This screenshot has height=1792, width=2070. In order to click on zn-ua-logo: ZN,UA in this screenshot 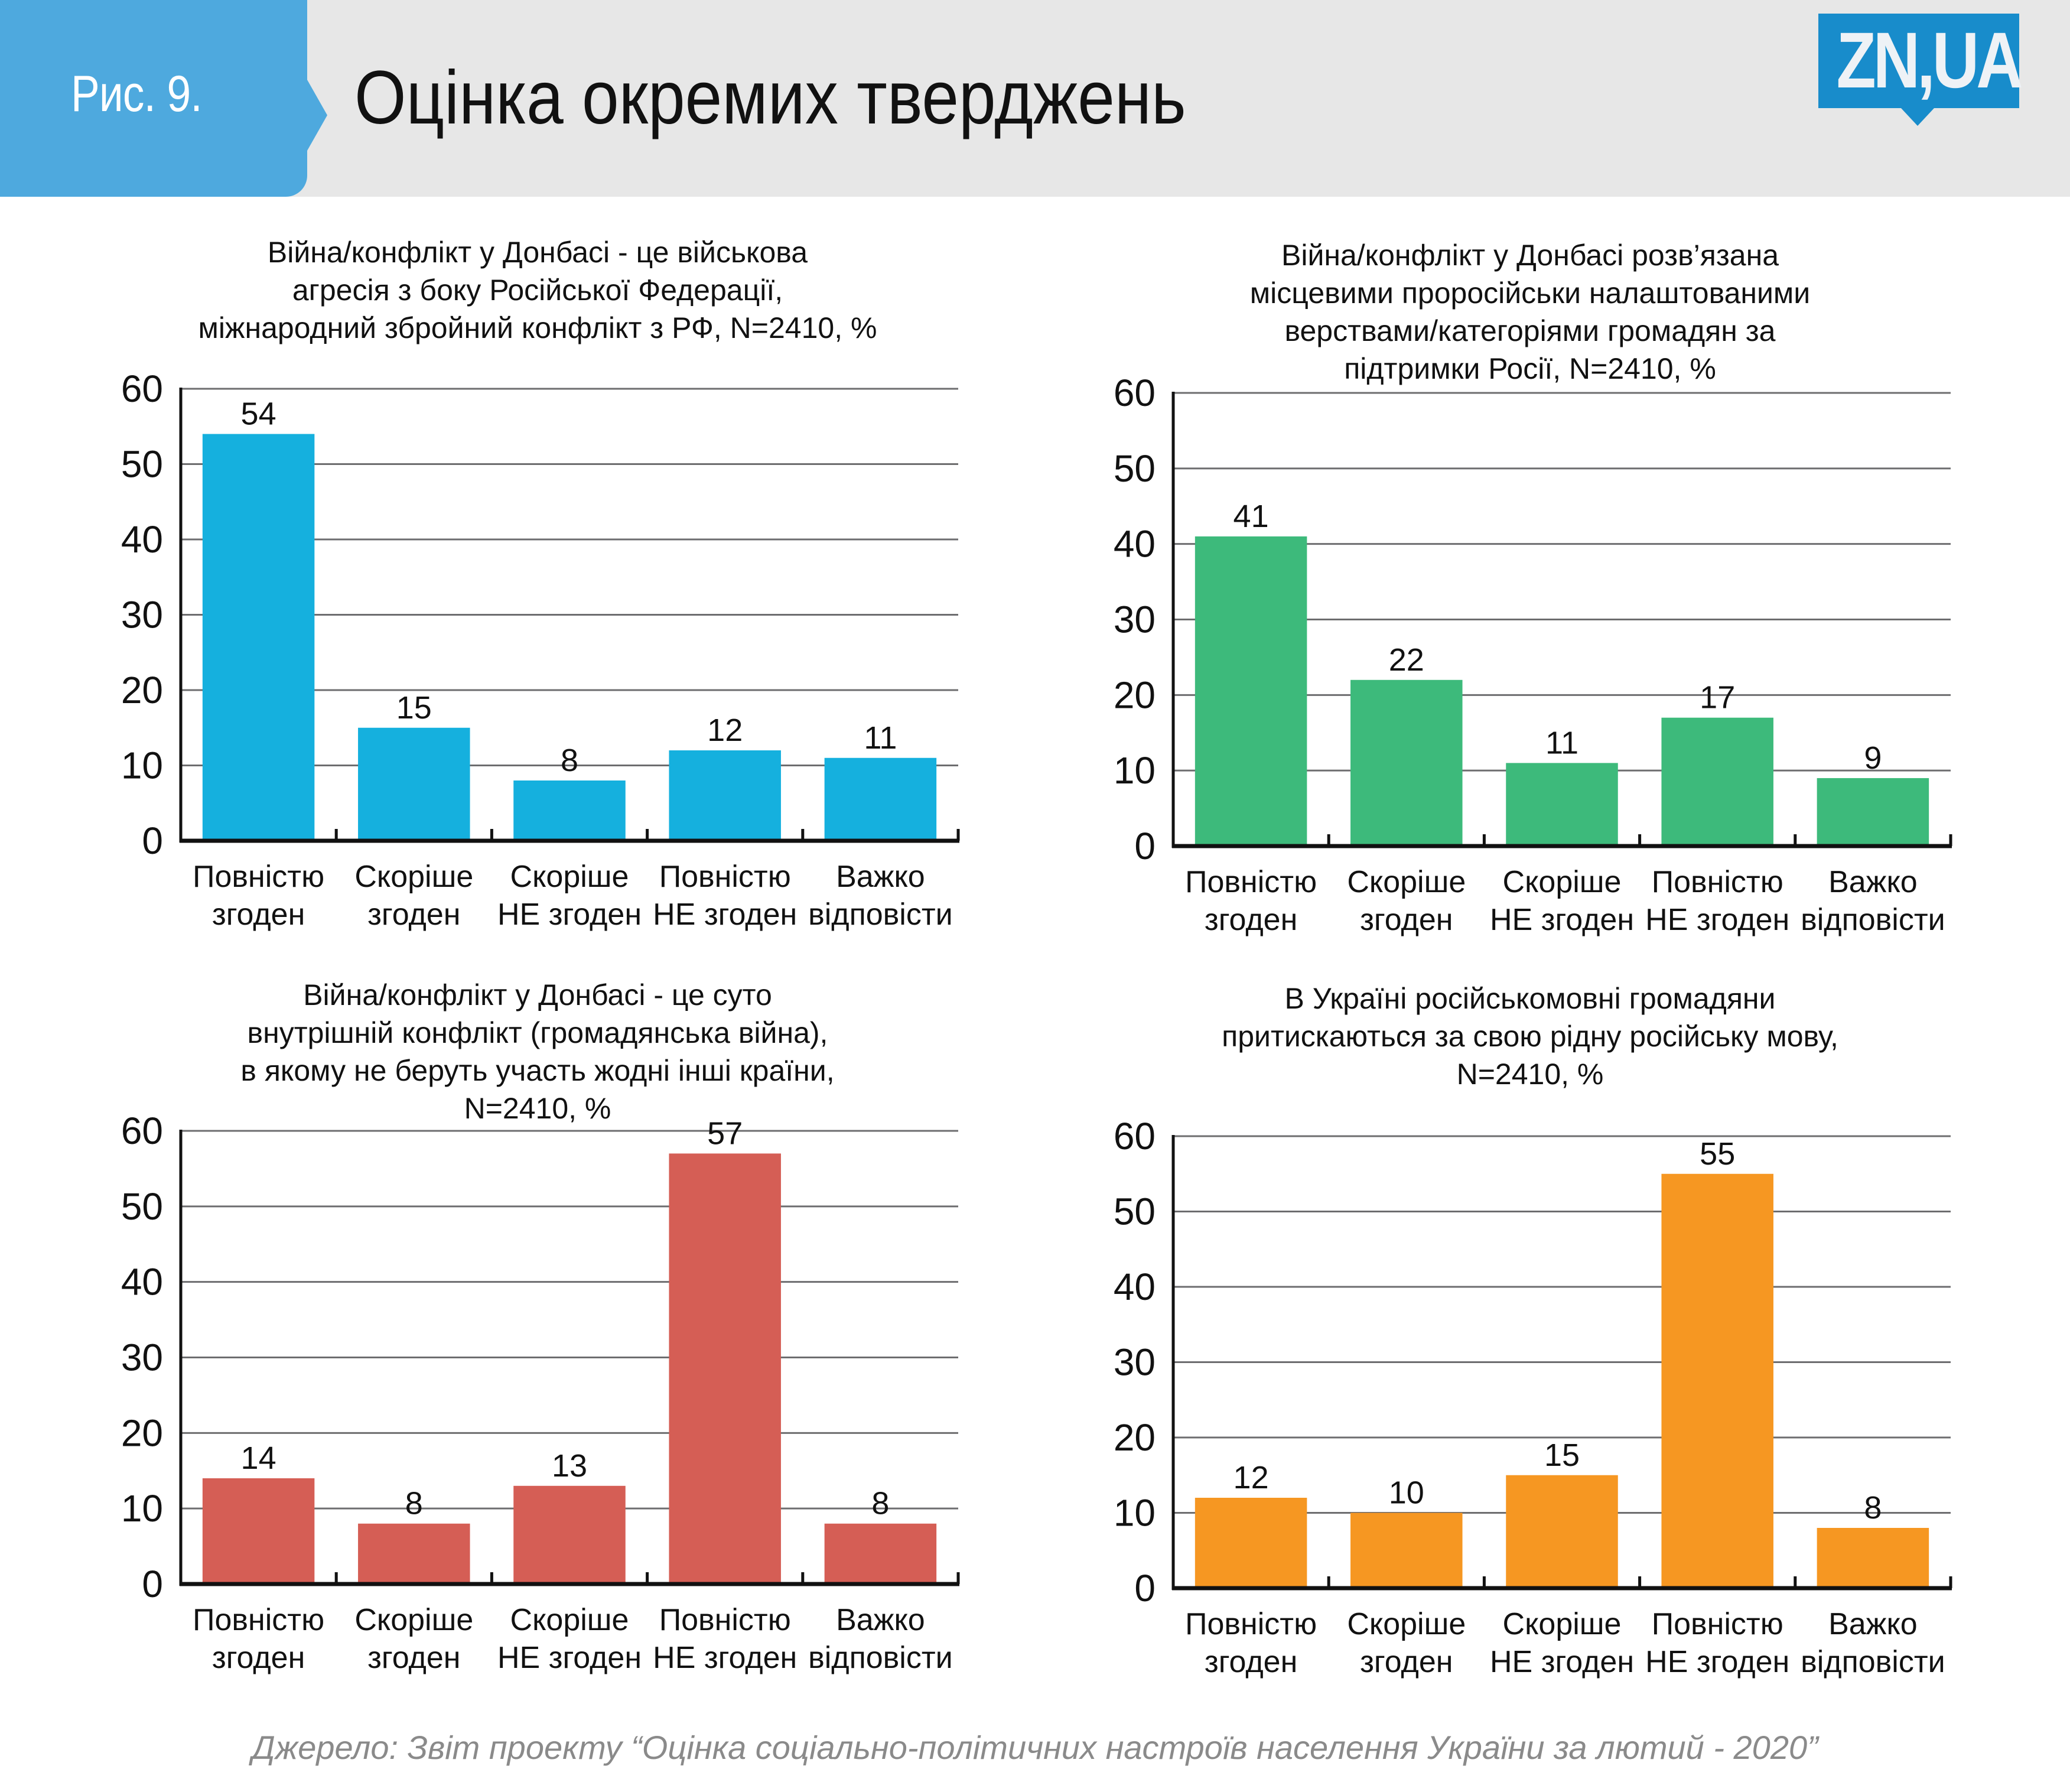, I will do `click(1920, 70)`.